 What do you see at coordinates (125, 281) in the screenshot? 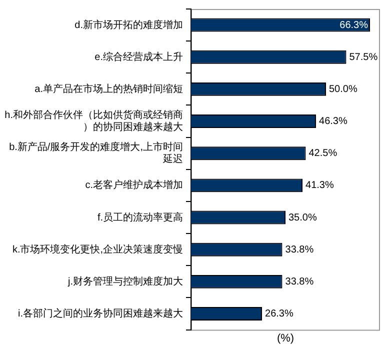
I see `y-tick-label: j.财务管理与控制难度加大` at bounding box center [125, 281].